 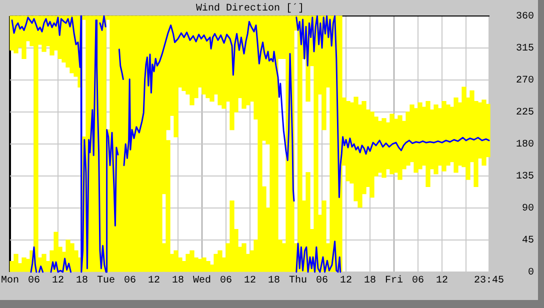 I want to click on y-tick-label: 270, so click(x=525, y=81).